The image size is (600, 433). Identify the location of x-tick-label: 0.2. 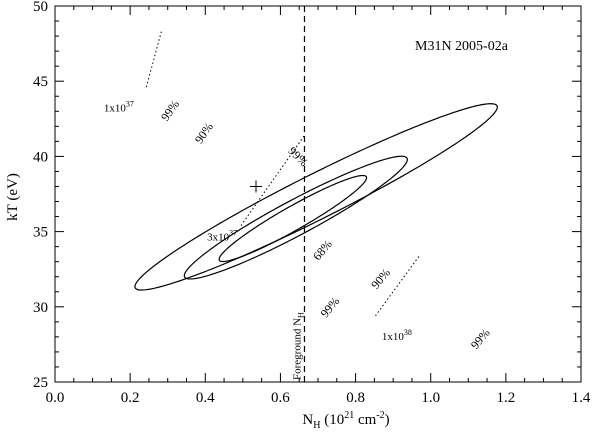
(130, 398).